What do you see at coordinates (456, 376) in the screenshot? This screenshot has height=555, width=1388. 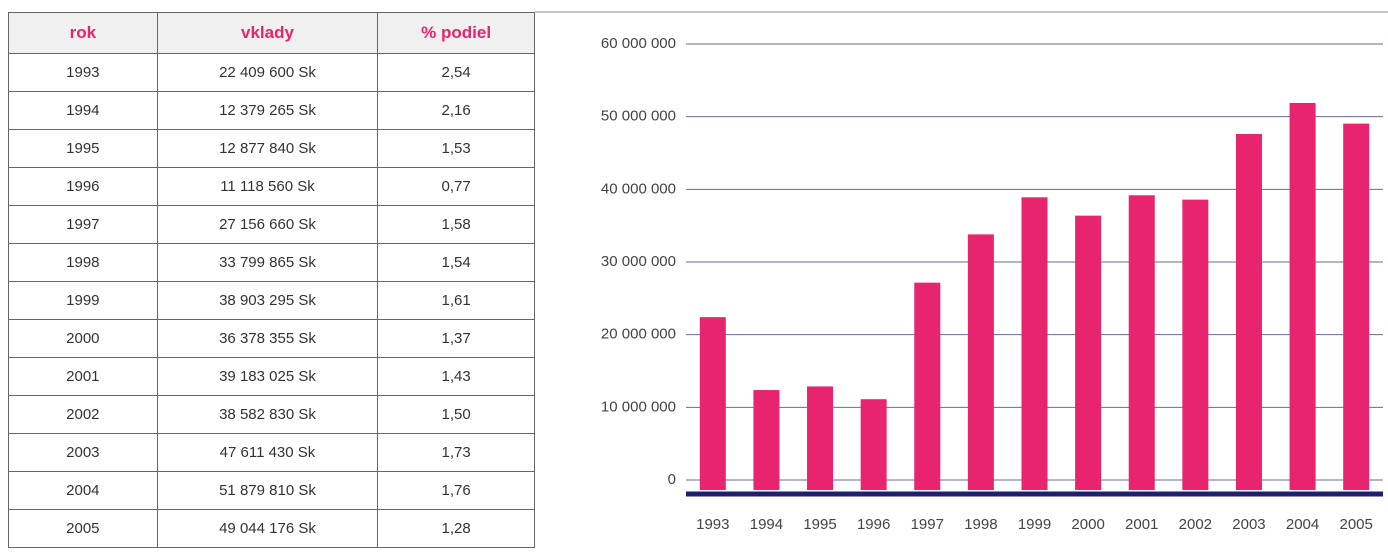 I see `table-cell: 1,43` at bounding box center [456, 376].